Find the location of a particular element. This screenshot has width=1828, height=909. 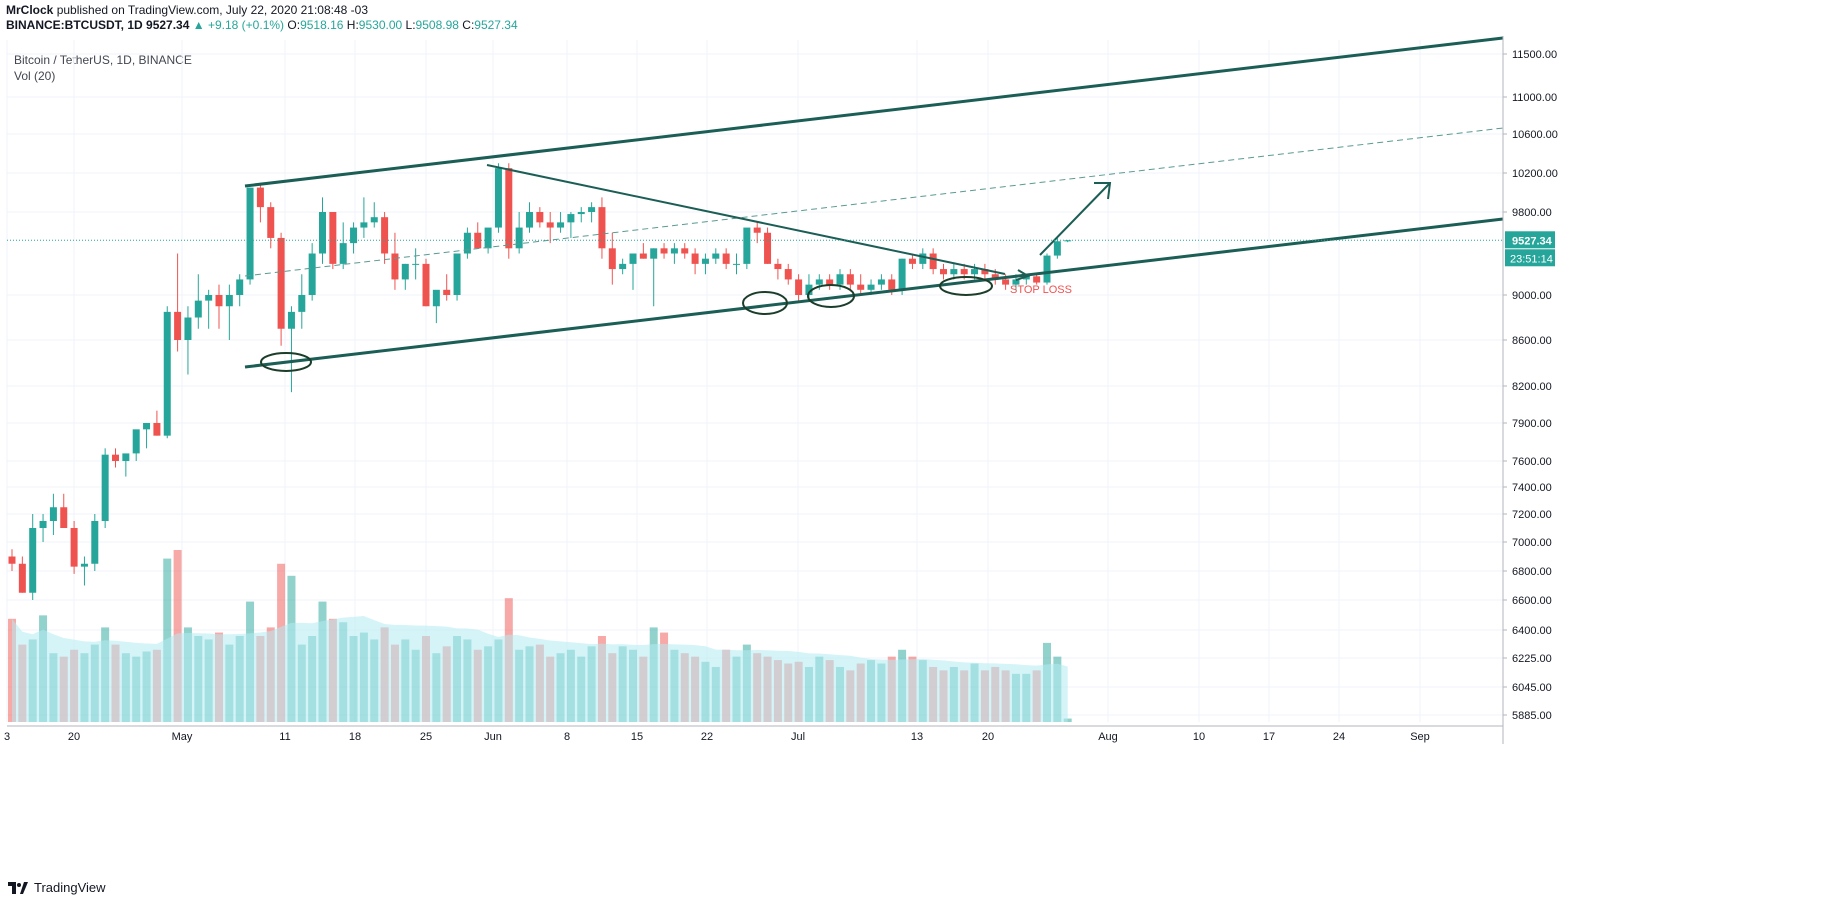

y-tick-label: 9800.00 is located at coordinates (1532, 213).